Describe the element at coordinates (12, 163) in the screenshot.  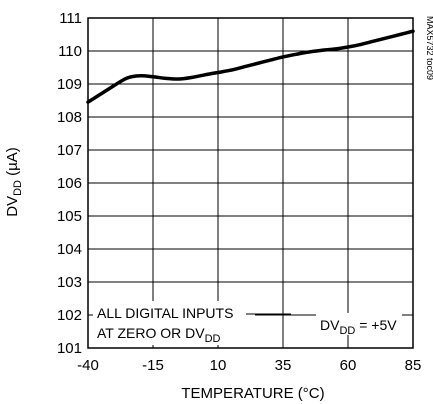
I see `y-axis-label-unit: (µA)` at that location.